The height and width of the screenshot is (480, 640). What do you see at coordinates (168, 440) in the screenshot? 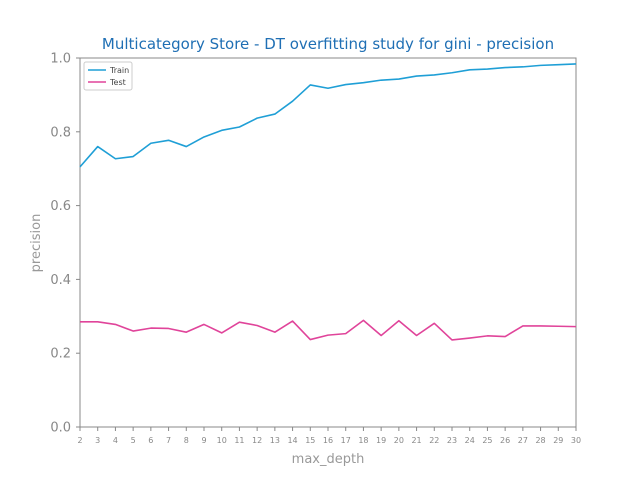
I see `x-tick-label: 7` at bounding box center [168, 440].